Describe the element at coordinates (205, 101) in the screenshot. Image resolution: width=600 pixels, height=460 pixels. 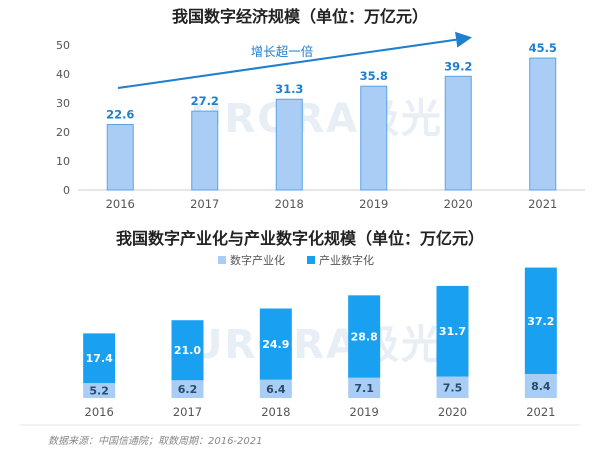
I see `bar-value-2017: 27.2` at that location.